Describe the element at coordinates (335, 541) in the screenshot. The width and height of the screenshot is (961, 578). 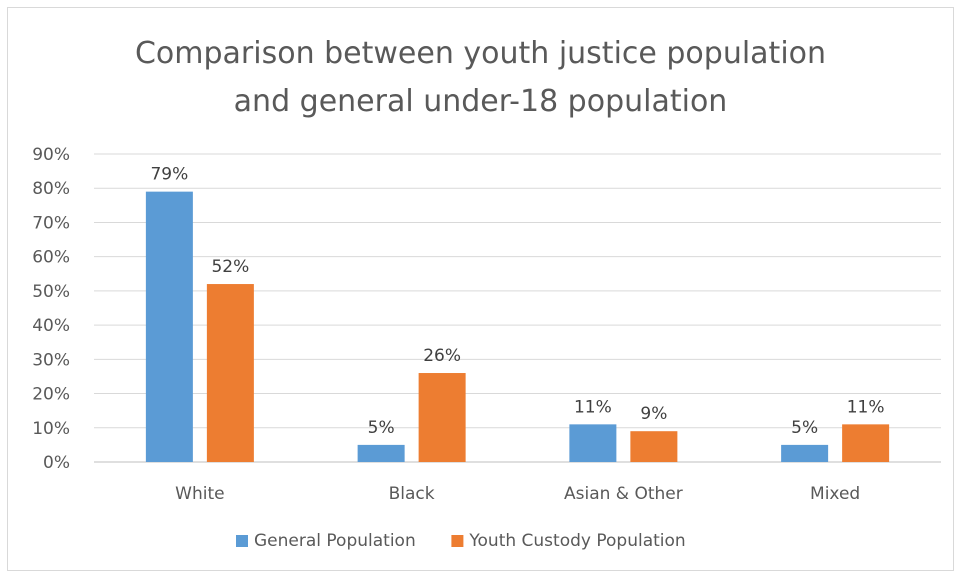
I see `legend-label: General Population` at that location.